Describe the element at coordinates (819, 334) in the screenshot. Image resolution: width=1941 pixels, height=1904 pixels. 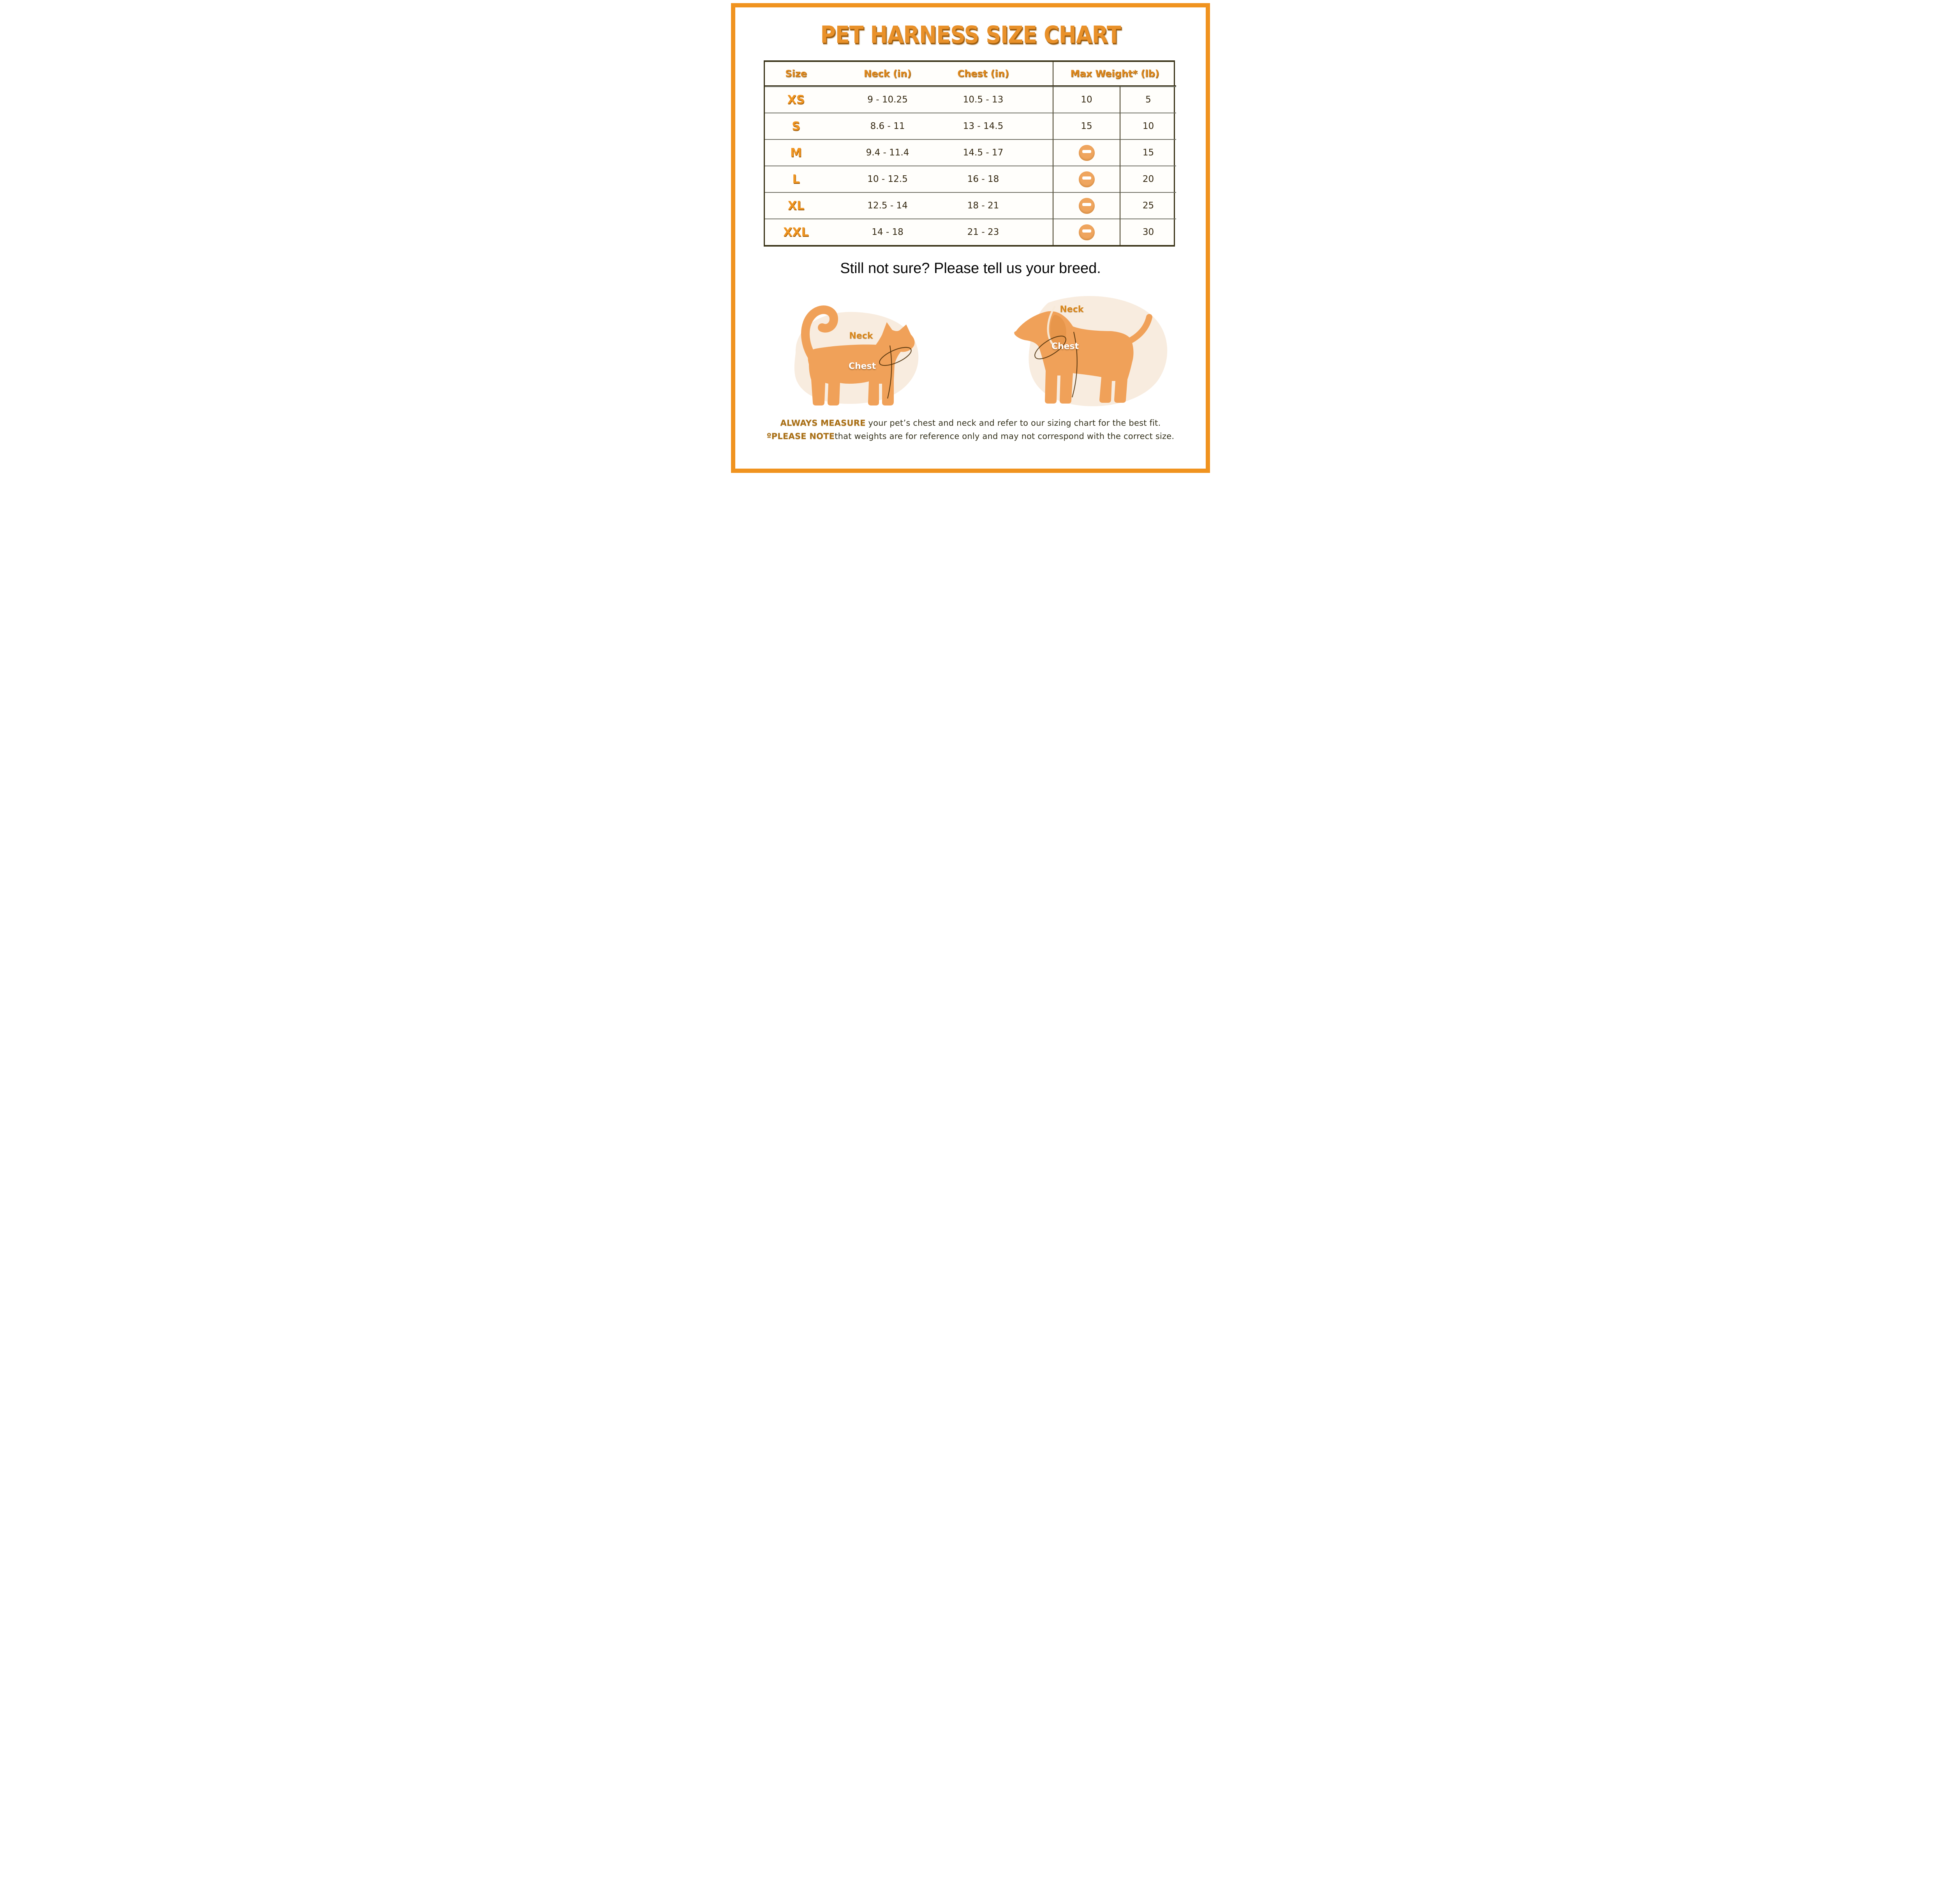
I see `cat-tail` at that location.